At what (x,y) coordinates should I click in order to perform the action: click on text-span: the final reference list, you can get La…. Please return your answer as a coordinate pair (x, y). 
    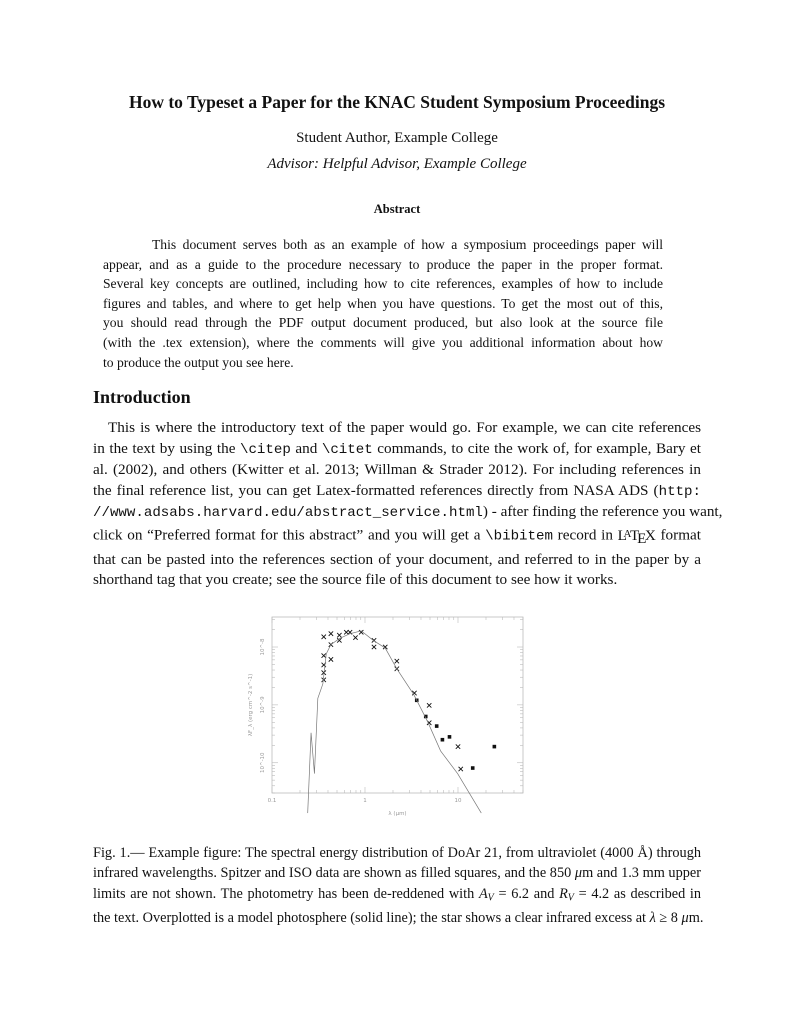
    Looking at the image, I should click on (376, 490).